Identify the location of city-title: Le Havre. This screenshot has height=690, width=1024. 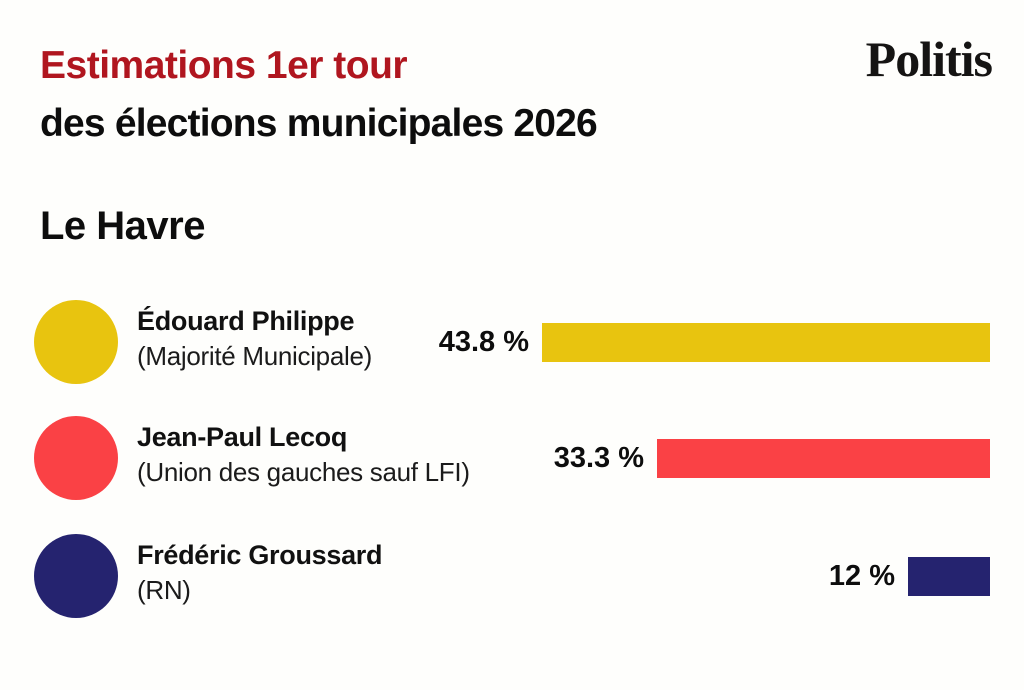
(122, 226).